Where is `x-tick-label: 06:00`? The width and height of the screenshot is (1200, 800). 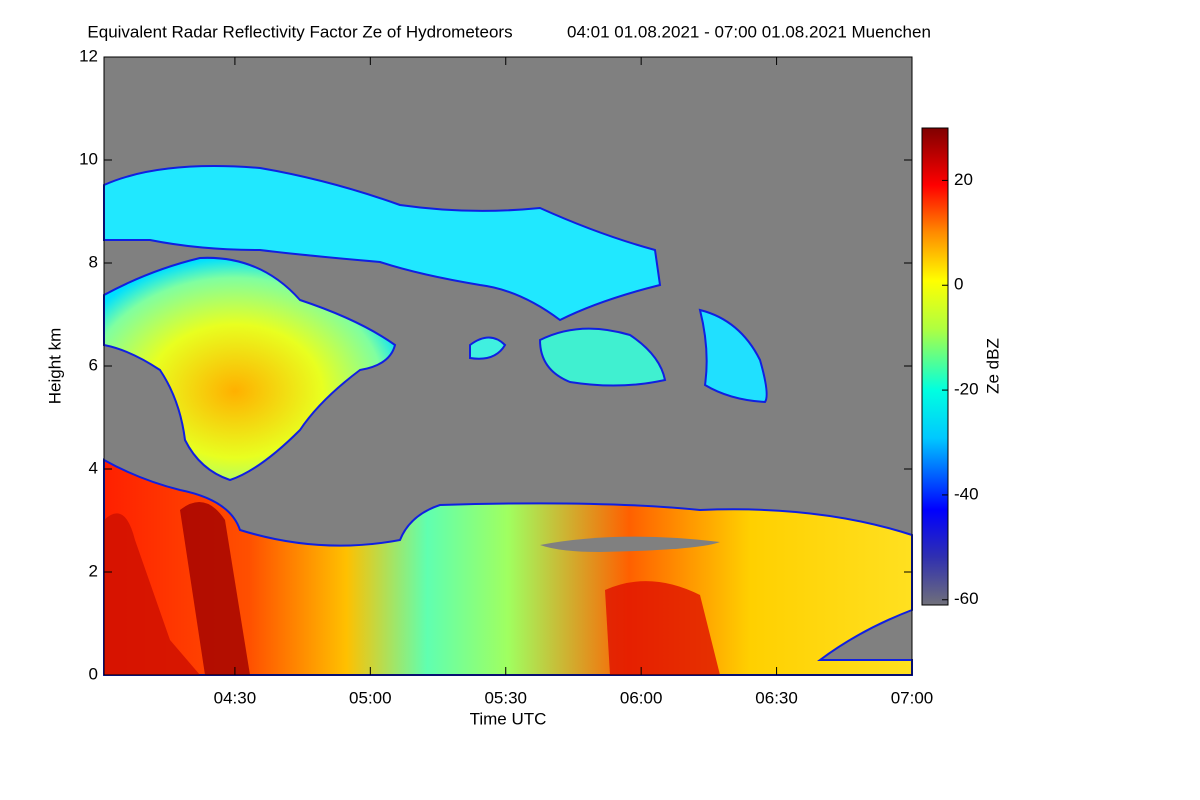 x-tick-label: 06:00 is located at coordinates (641, 697).